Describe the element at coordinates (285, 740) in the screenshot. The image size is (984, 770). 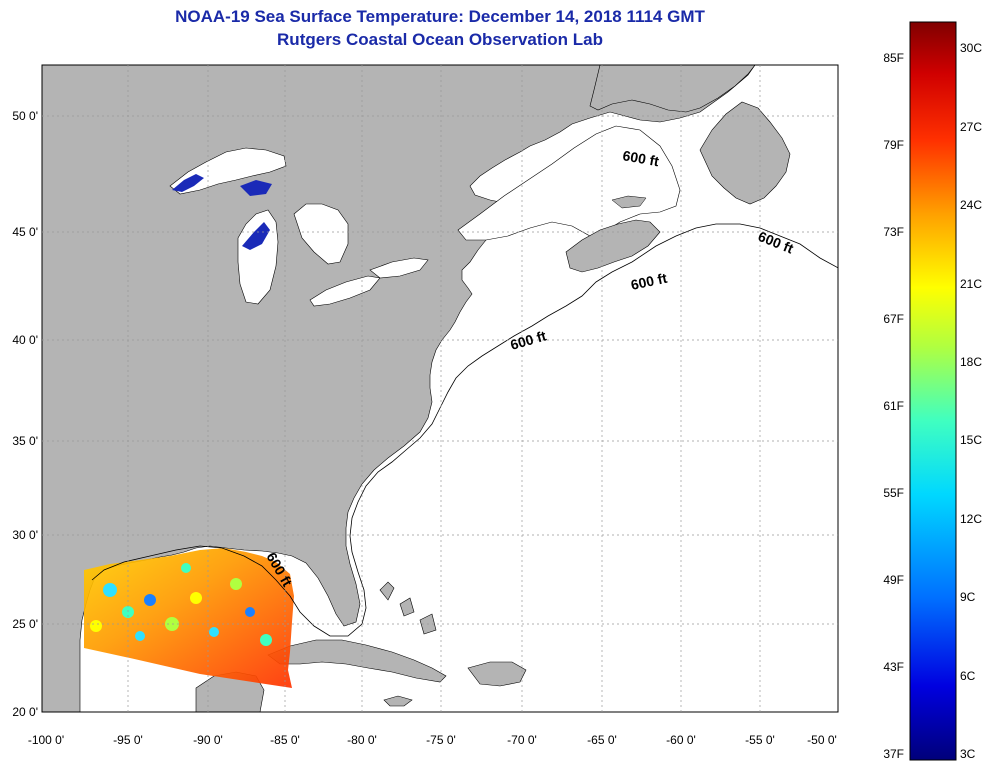
I see `lon-label-85: -85 0'` at that location.